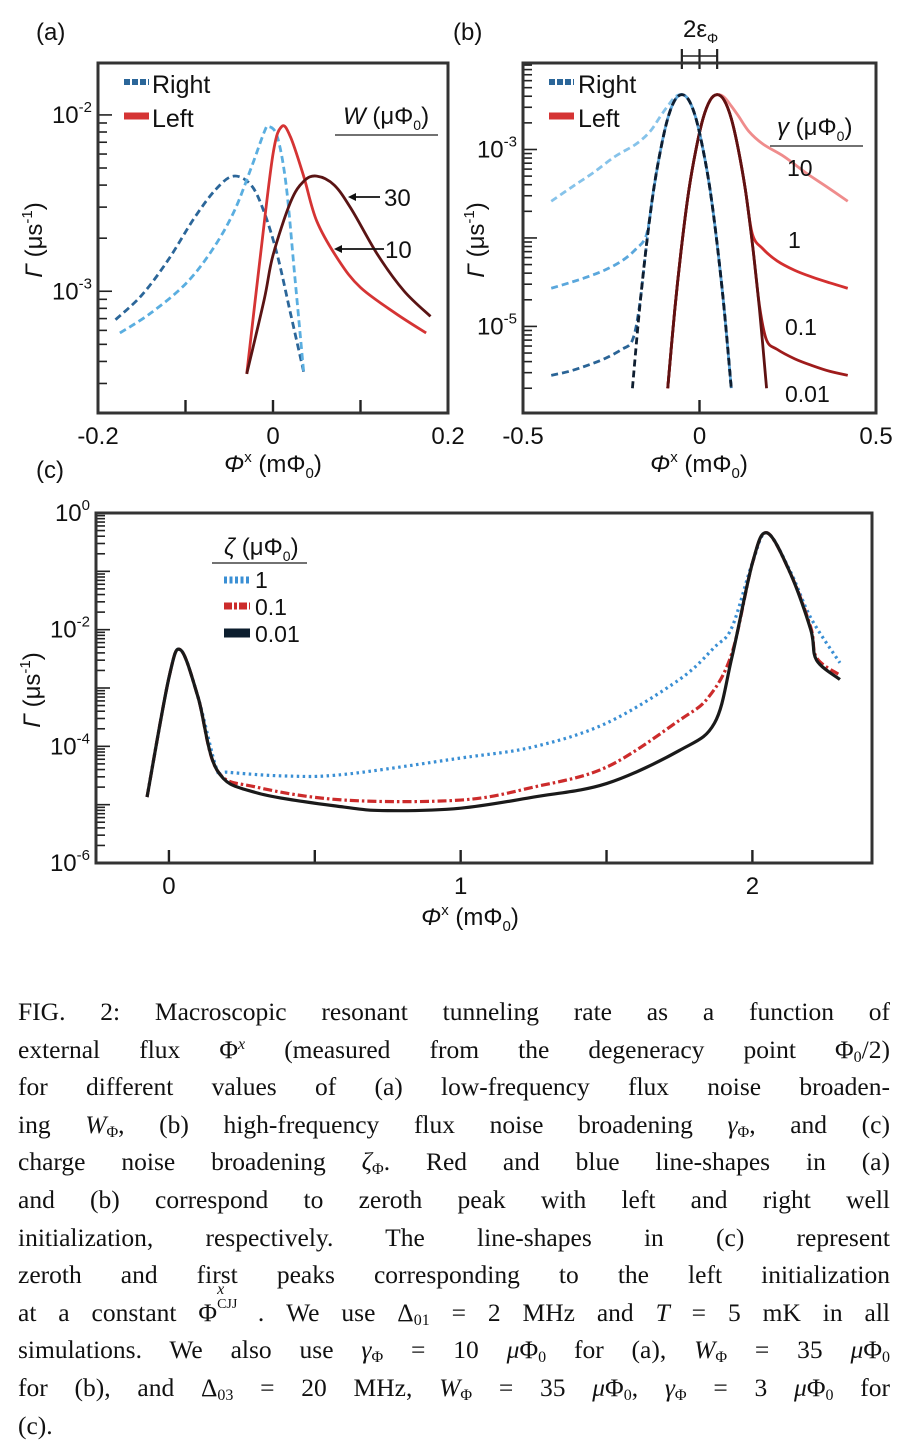 The width and height of the screenshot is (914, 1456). What do you see at coordinates (875, 436) in the screenshot?
I see `x-tick-label: 0.5` at bounding box center [875, 436].